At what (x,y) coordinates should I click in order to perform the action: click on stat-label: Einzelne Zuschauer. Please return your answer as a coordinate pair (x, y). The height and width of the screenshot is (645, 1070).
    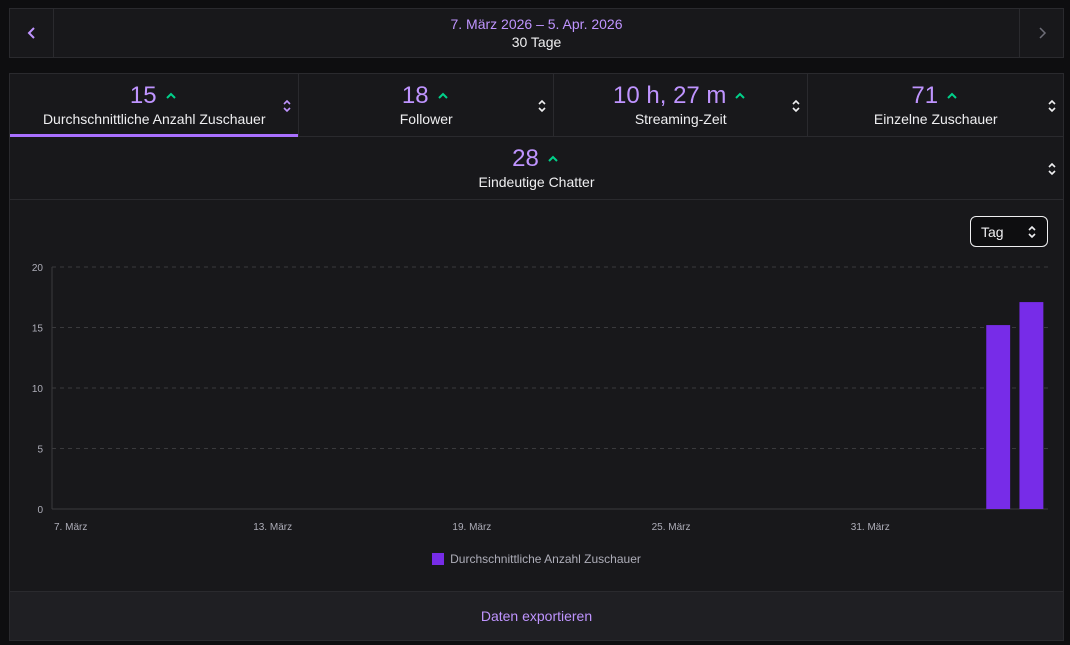
    Looking at the image, I should click on (935, 119).